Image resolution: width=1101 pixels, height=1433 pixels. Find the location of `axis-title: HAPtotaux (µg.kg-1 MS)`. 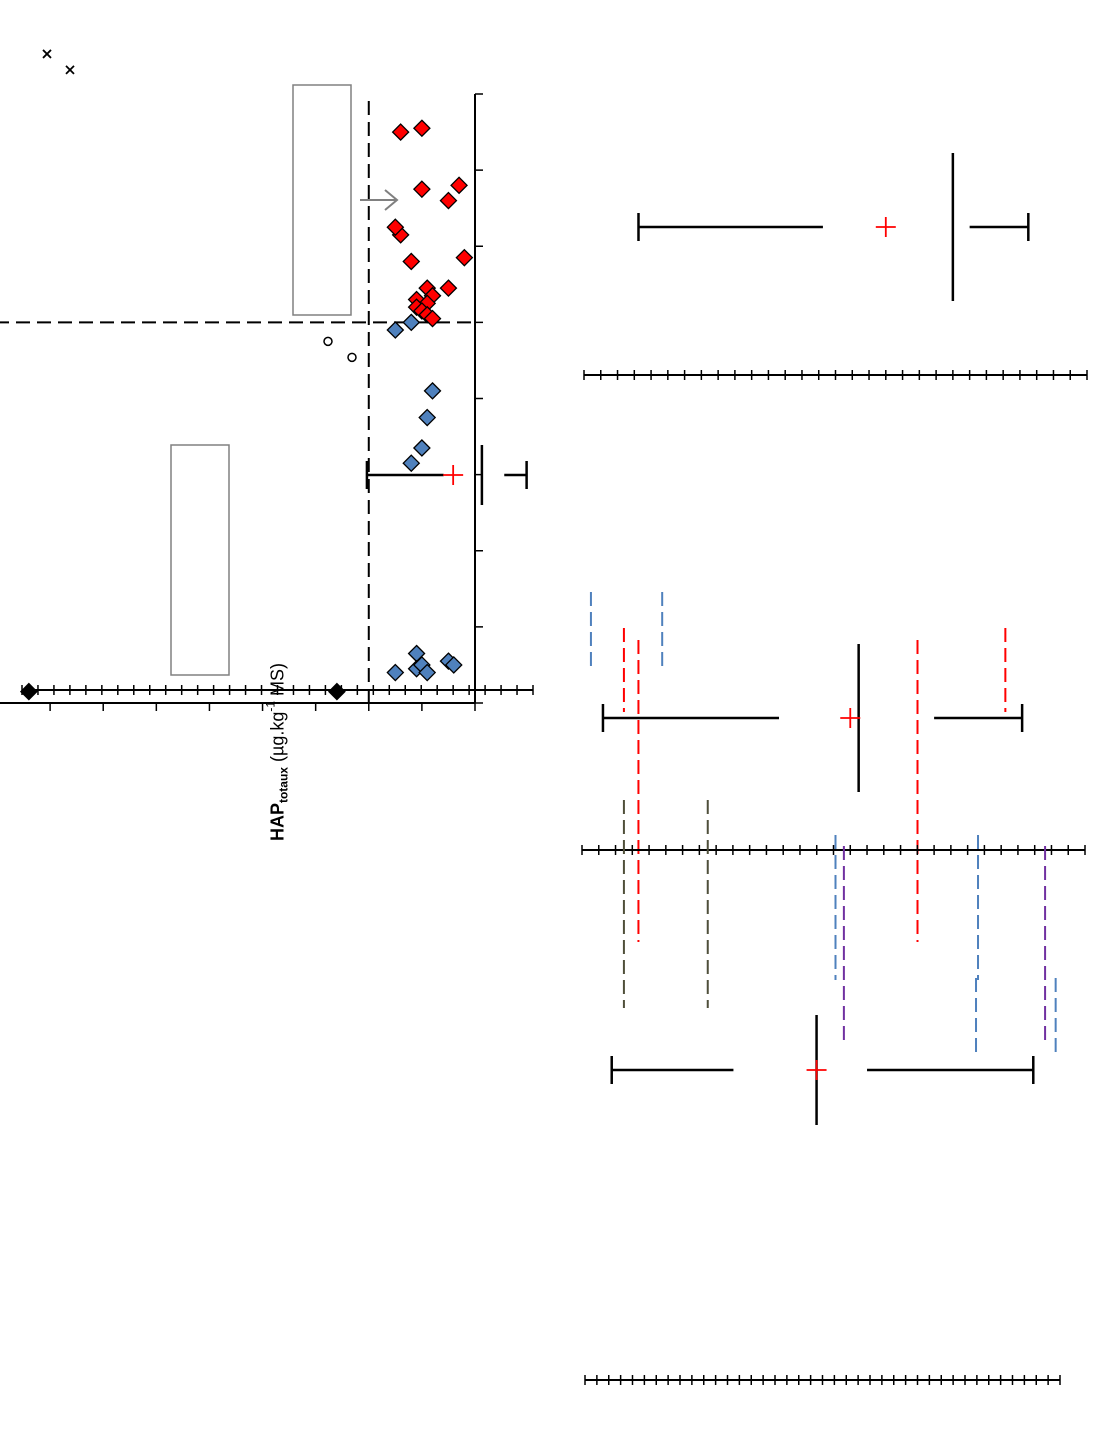

axis-title: HAPtotaux (µg.kg-1 MS) is located at coordinates (277, 752).